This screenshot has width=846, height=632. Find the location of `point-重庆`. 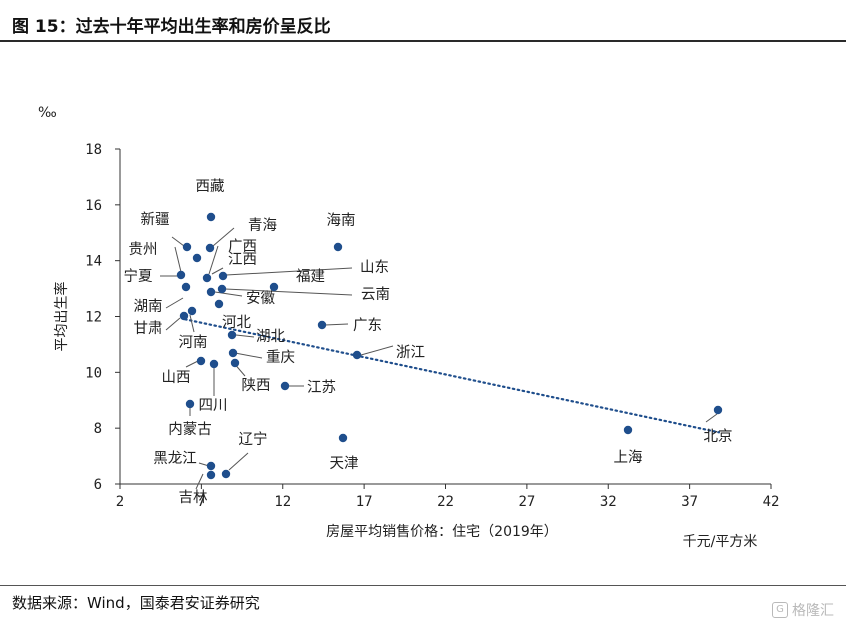

point-重庆 is located at coordinates (235, 363).